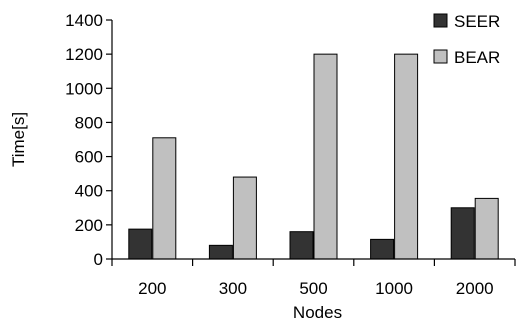 The image size is (520, 325). What do you see at coordinates (84, 20) in the screenshot?
I see `y-tick-label: 1400` at bounding box center [84, 20].